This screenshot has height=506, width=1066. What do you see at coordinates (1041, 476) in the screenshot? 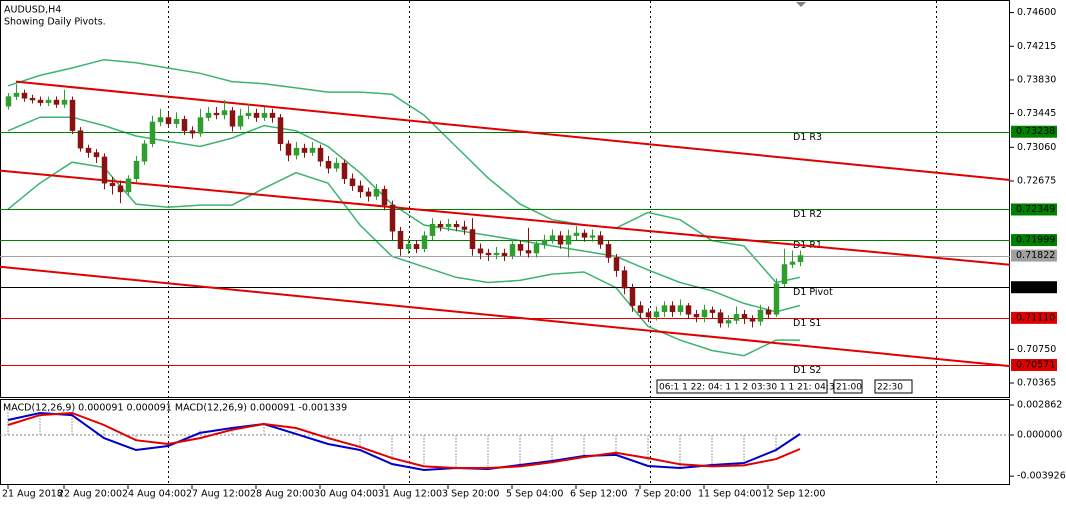
I see `y-tick-label: -0.003926` at bounding box center [1041, 476].